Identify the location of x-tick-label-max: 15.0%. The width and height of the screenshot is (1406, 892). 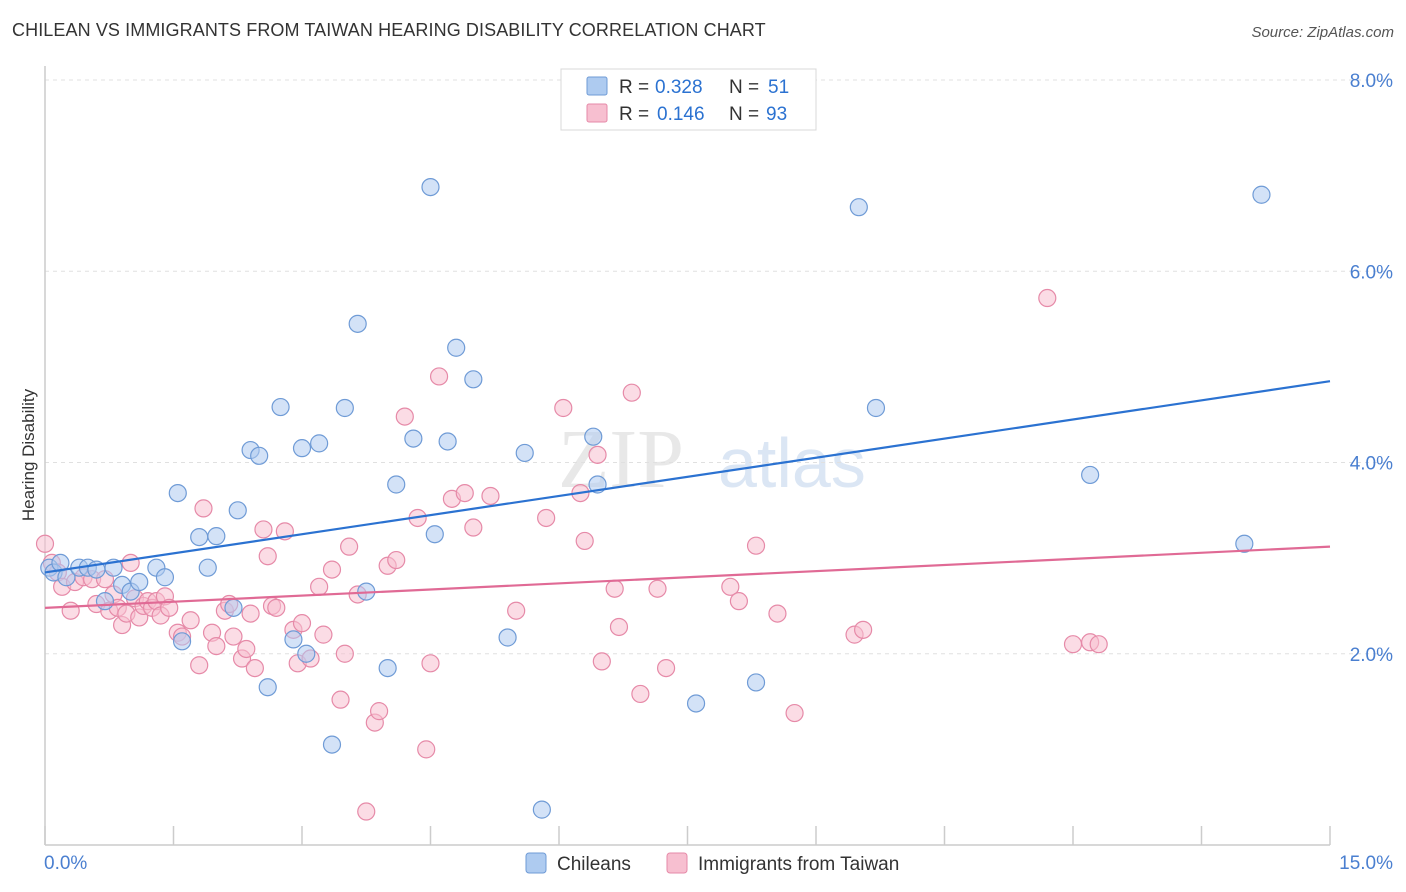
(1366, 863).